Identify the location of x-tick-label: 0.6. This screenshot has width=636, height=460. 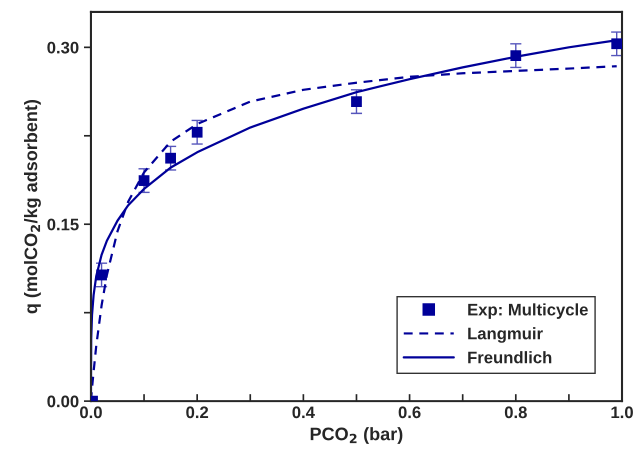
(409, 412).